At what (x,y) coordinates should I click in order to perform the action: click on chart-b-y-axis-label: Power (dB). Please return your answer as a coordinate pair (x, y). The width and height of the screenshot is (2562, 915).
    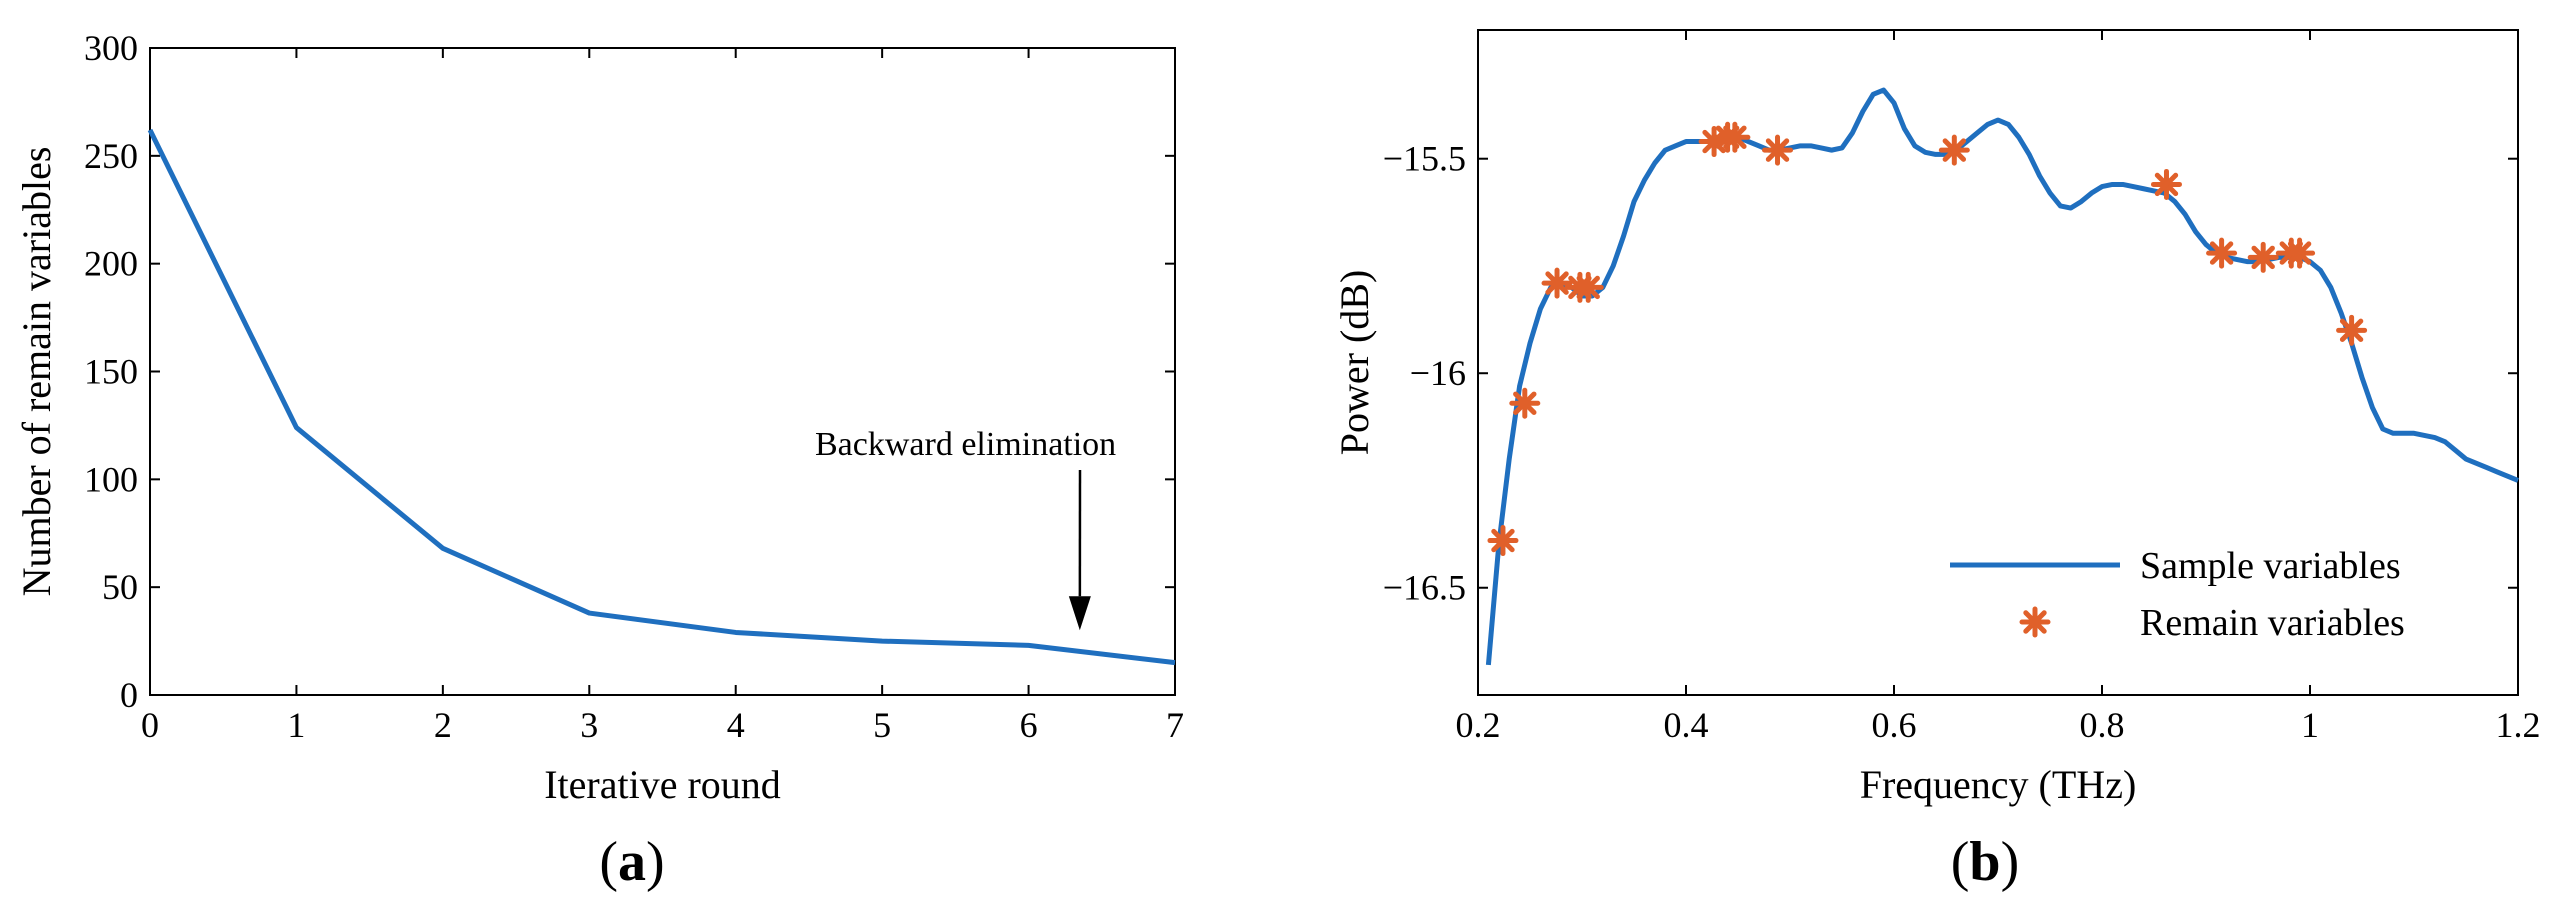
    Looking at the image, I should click on (1354, 363).